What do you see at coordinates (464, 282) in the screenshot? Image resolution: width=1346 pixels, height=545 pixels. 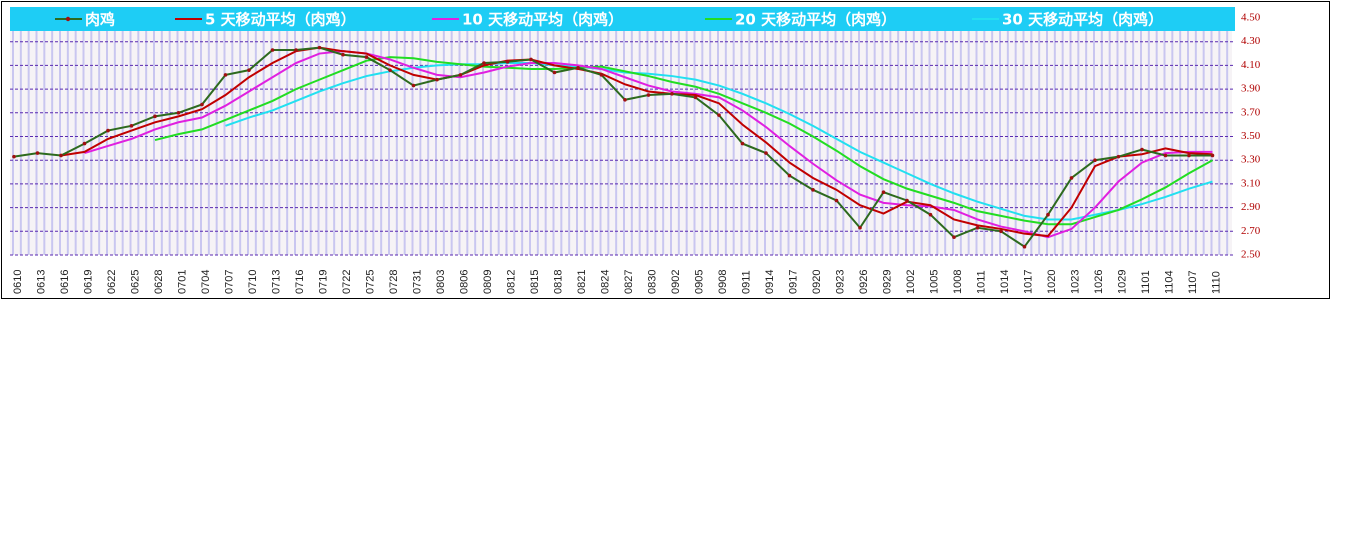 I see `x-tick-label: 0806` at bounding box center [464, 282].